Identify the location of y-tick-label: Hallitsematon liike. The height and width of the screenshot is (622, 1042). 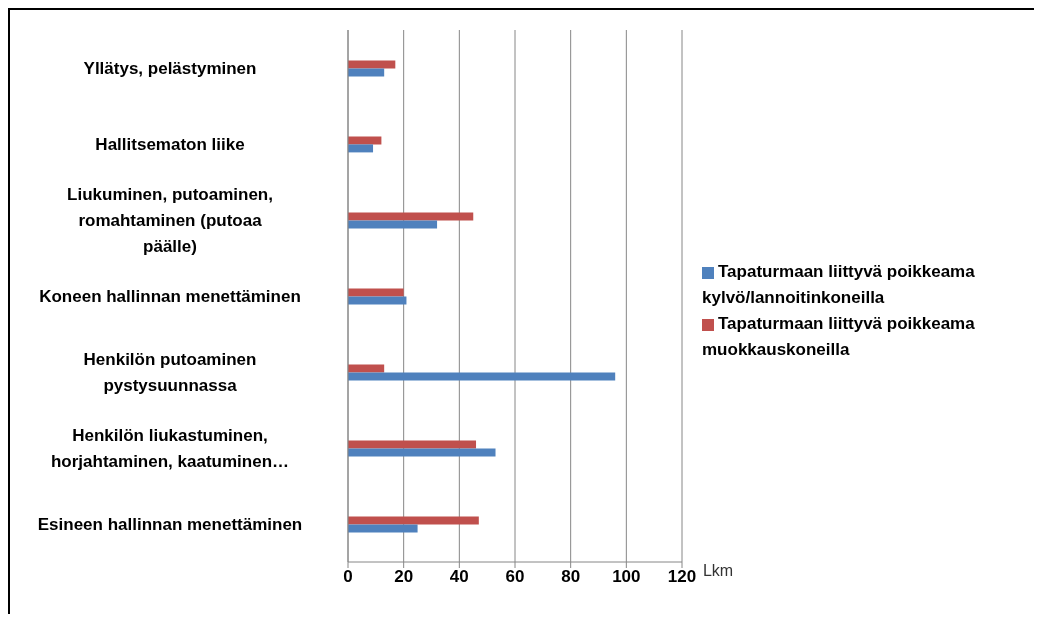
(170, 144).